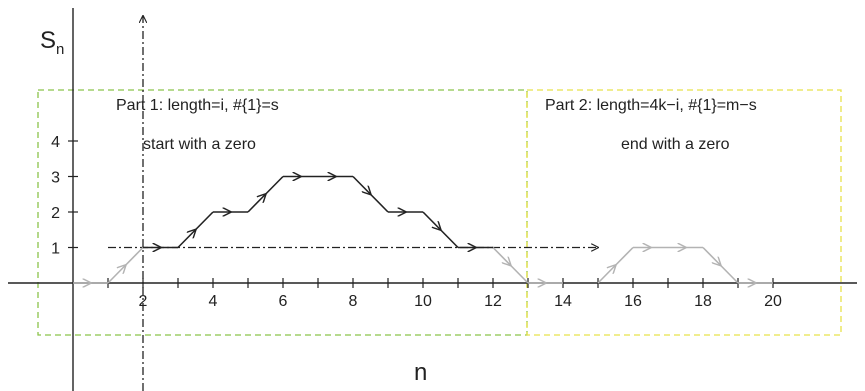 The image size is (865, 391). What do you see at coordinates (423, 301) in the screenshot?
I see `x-tick-label: 10` at bounding box center [423, 301].